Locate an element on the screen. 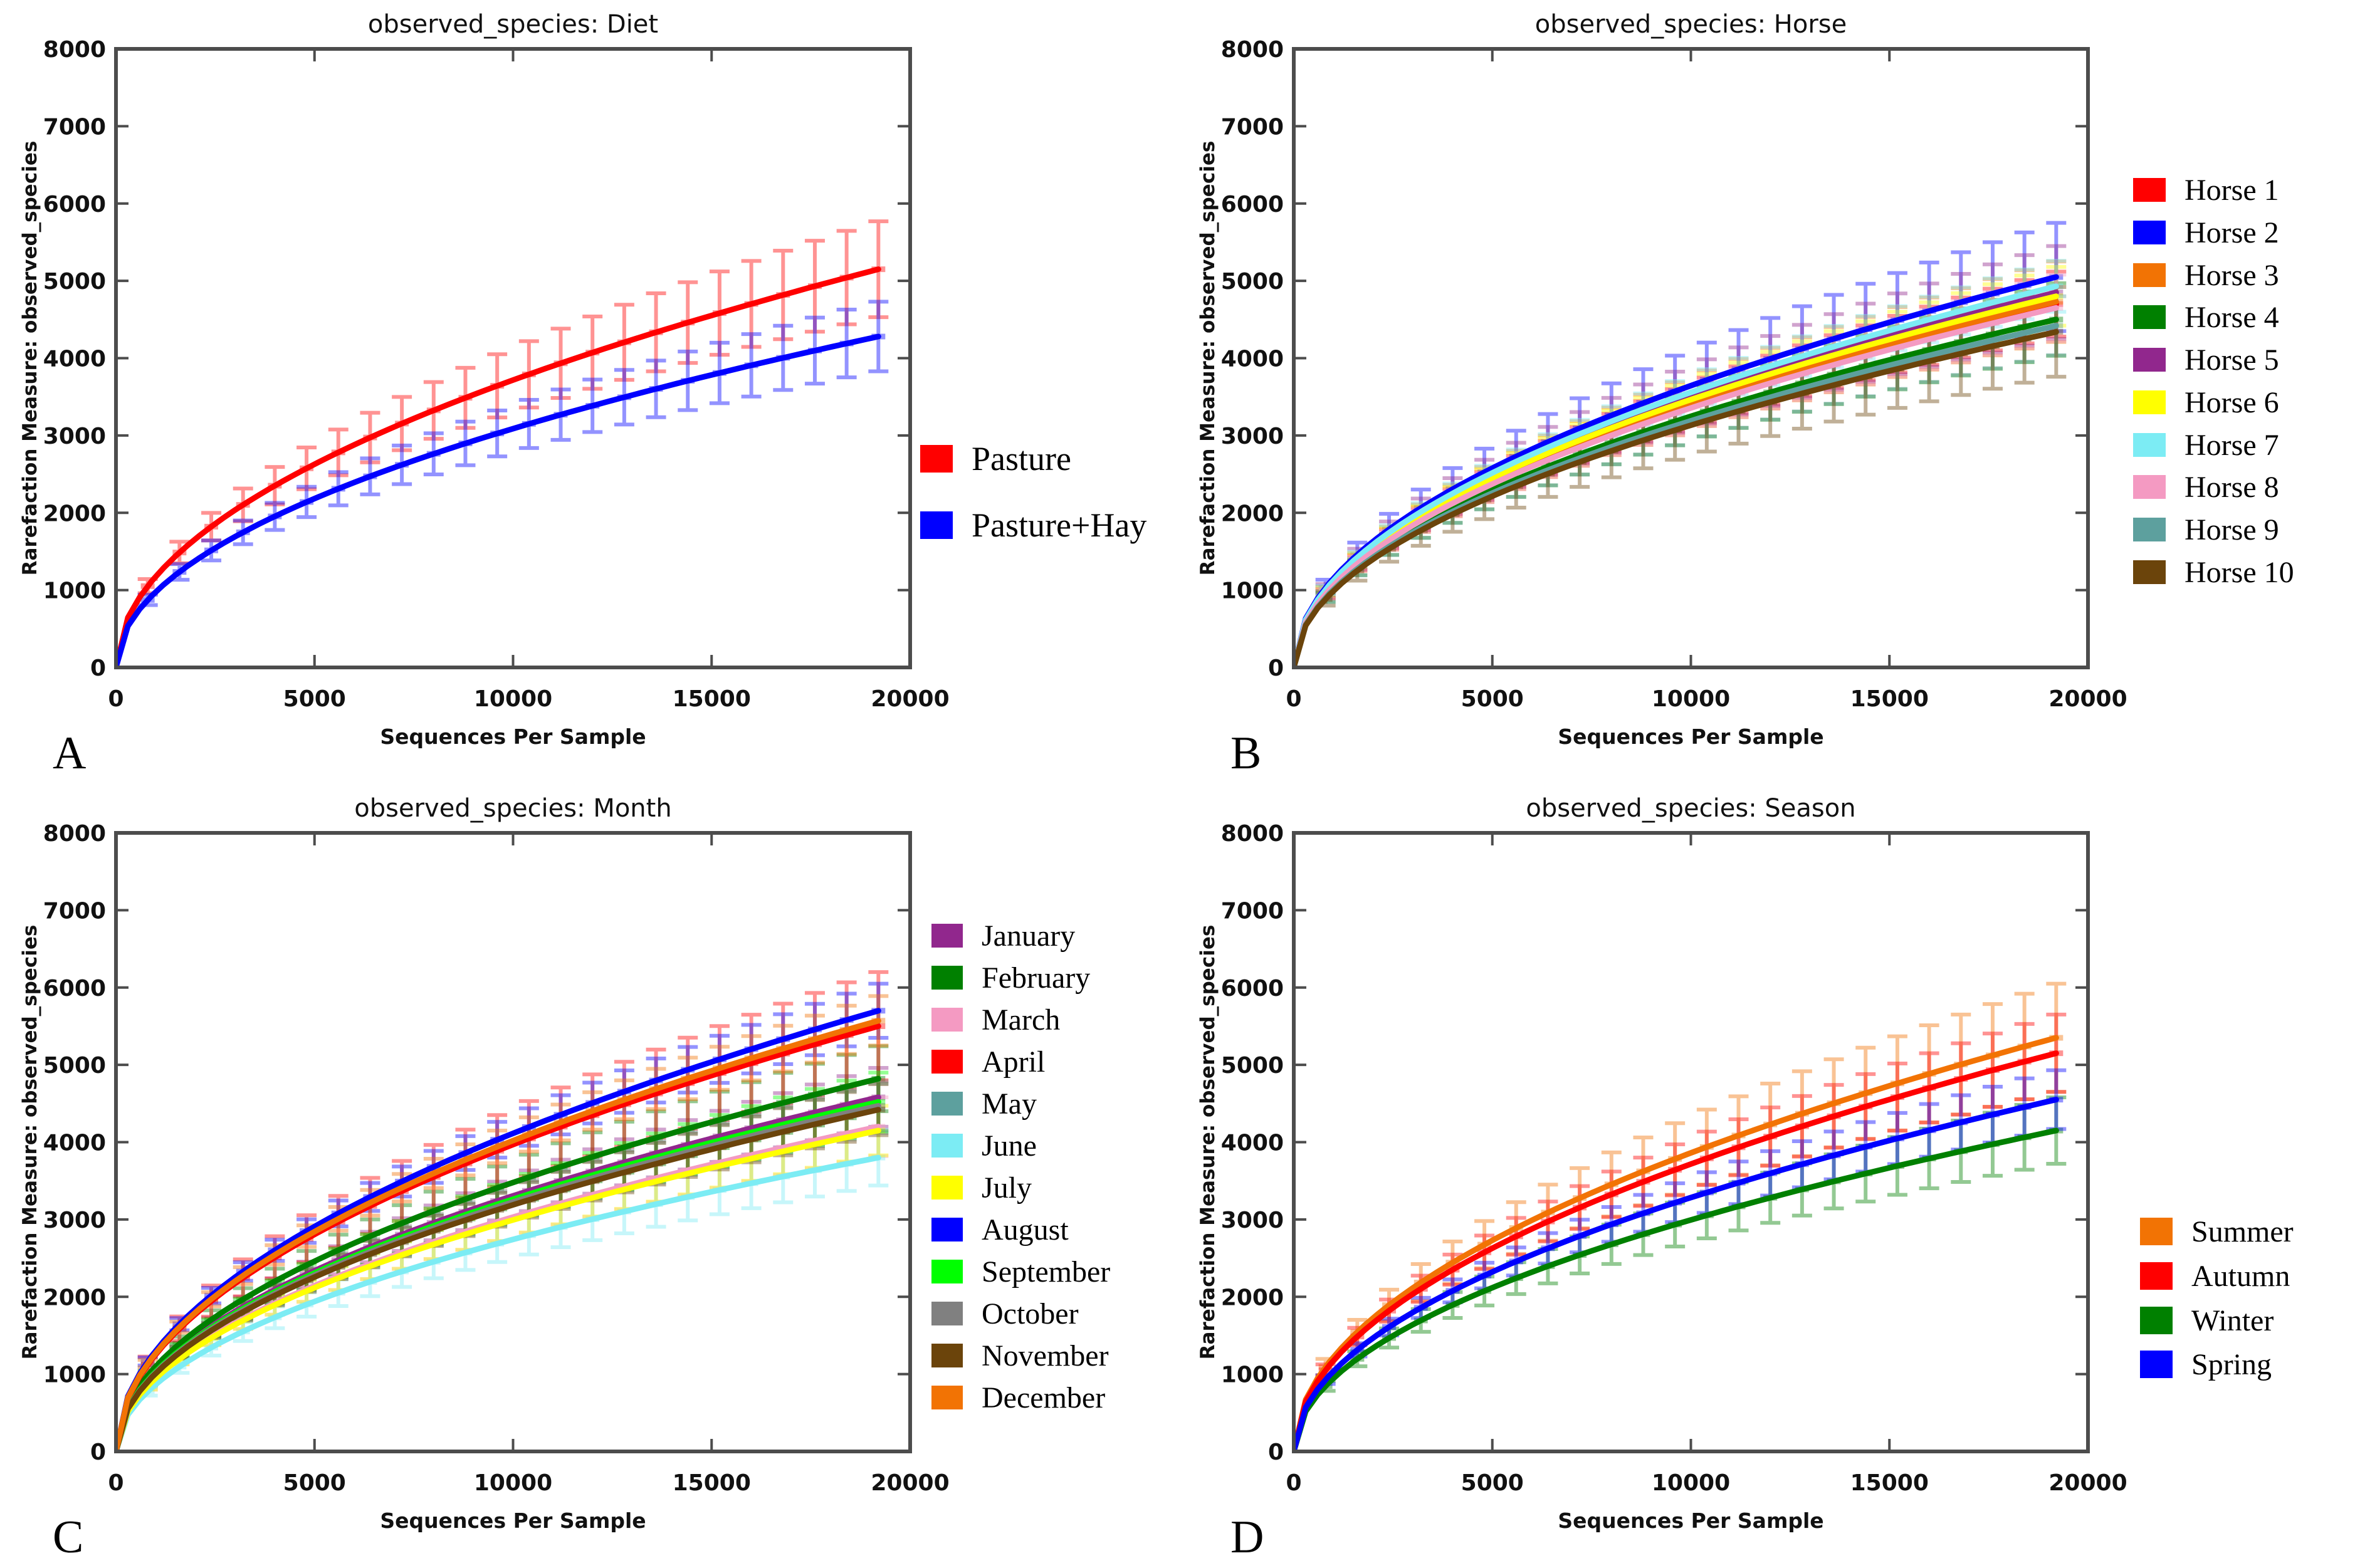 Image resolution: width=2355 pixels, height=1568 pixels. legend-label: July is located at coordinates (1007, 1188).